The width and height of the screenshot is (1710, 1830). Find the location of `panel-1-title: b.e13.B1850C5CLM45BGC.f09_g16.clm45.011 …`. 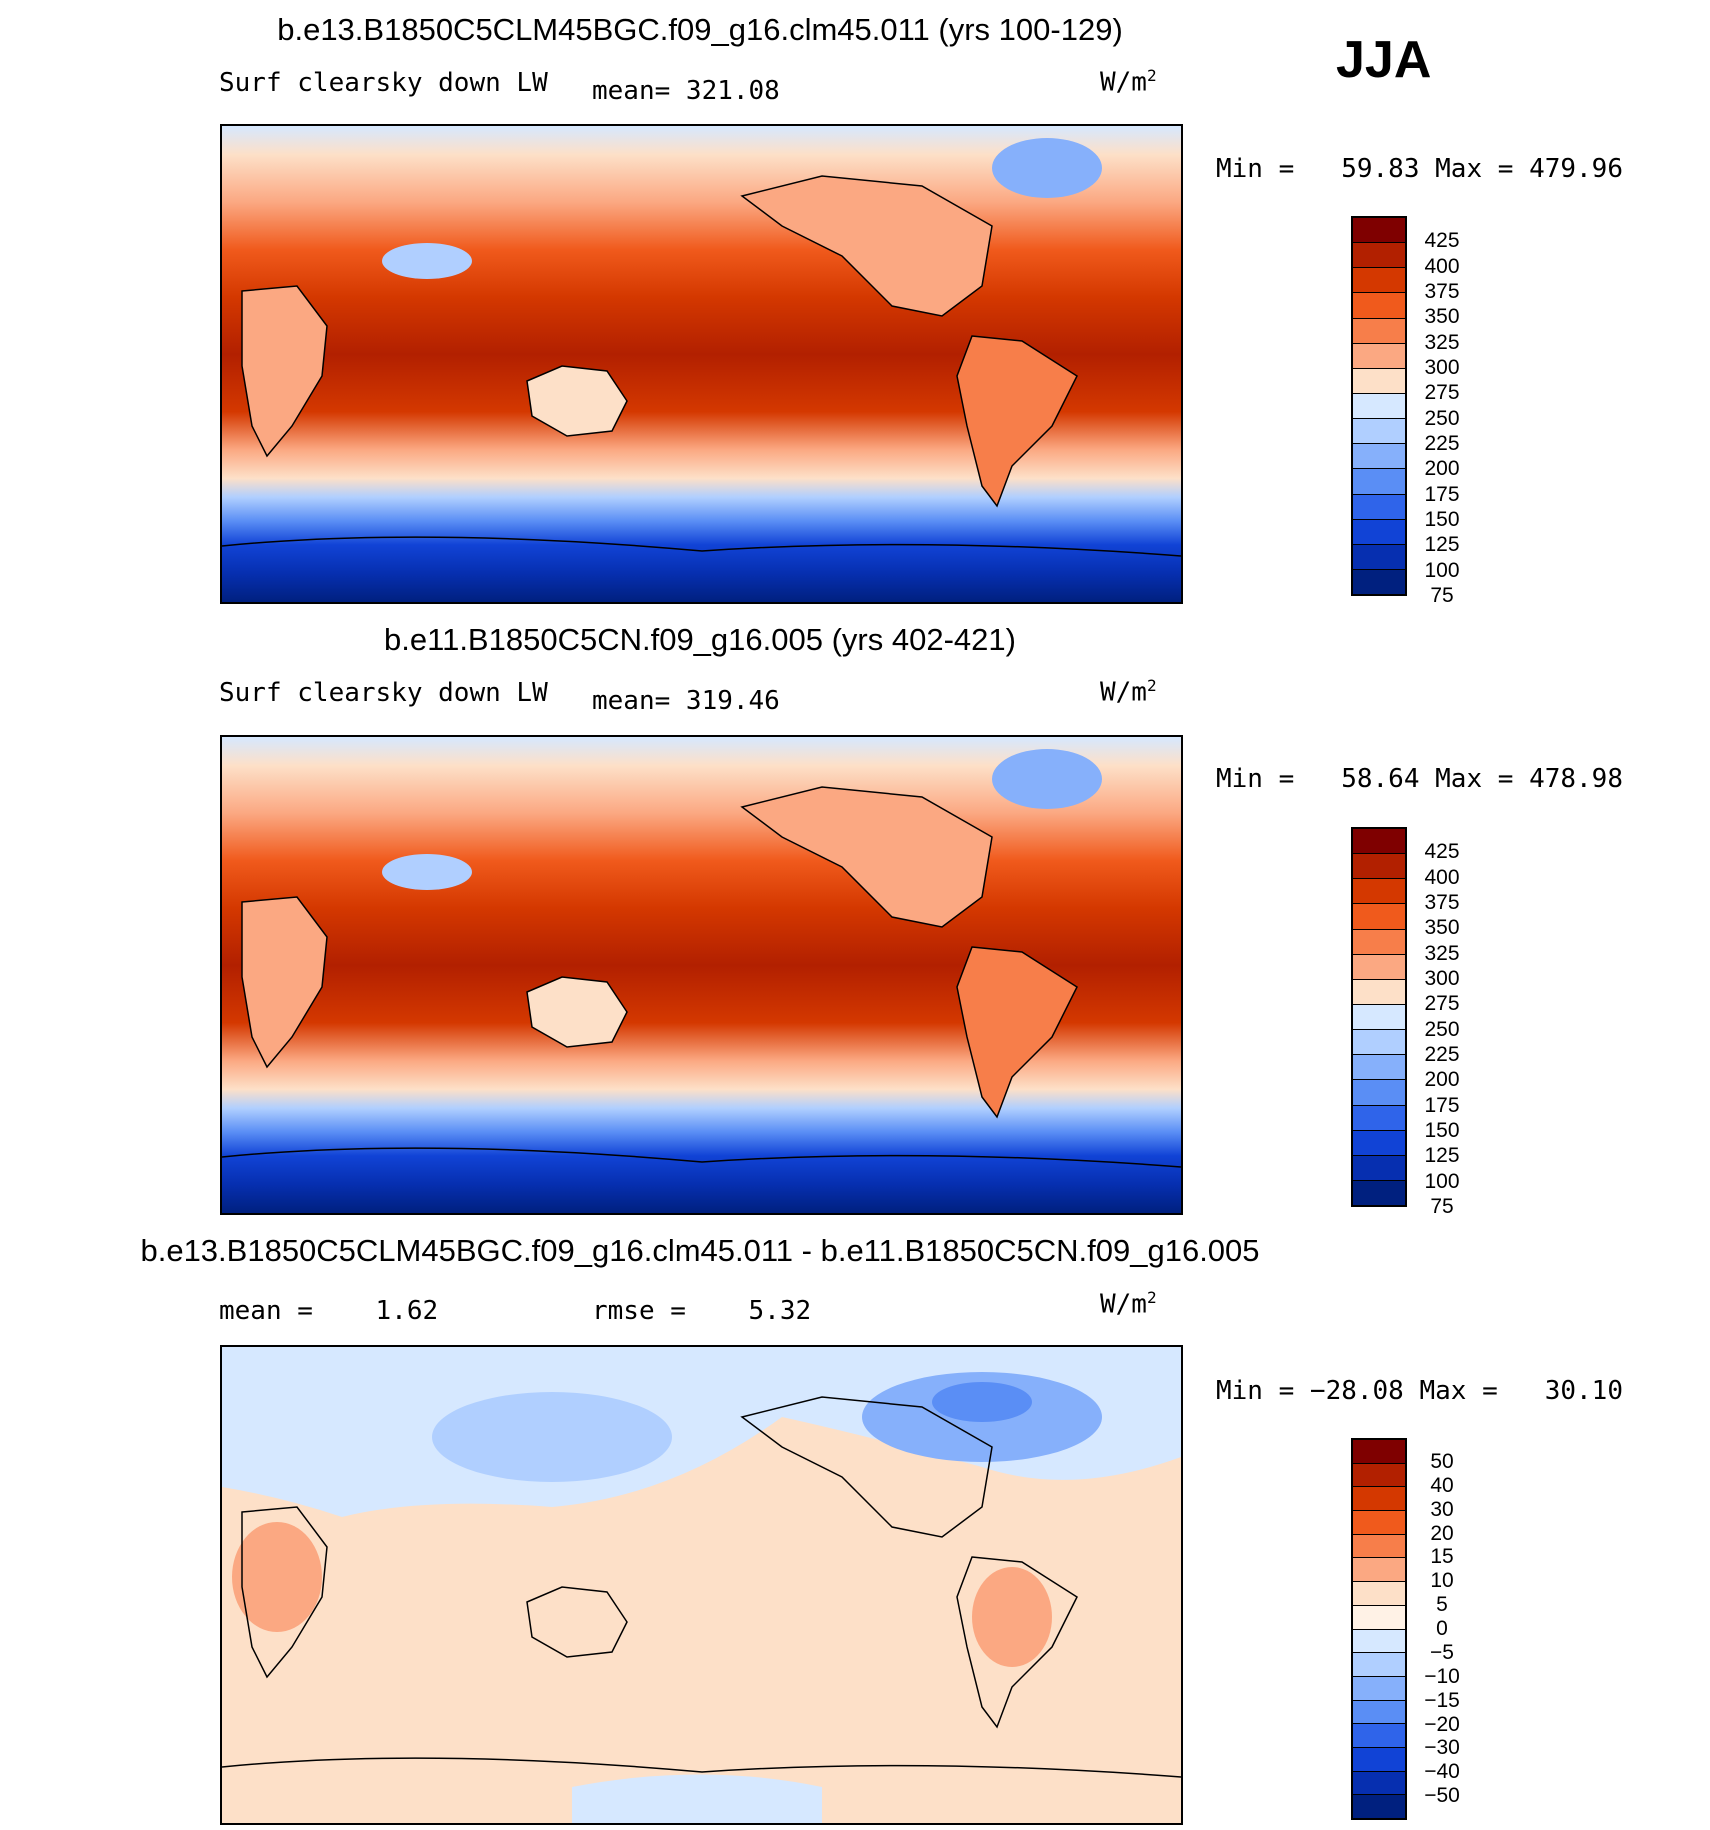

panel-1-title: b.e13.B1850C5CLM45BGC.f09_g16.clm45.011 … is located at coordinates (700, 29).